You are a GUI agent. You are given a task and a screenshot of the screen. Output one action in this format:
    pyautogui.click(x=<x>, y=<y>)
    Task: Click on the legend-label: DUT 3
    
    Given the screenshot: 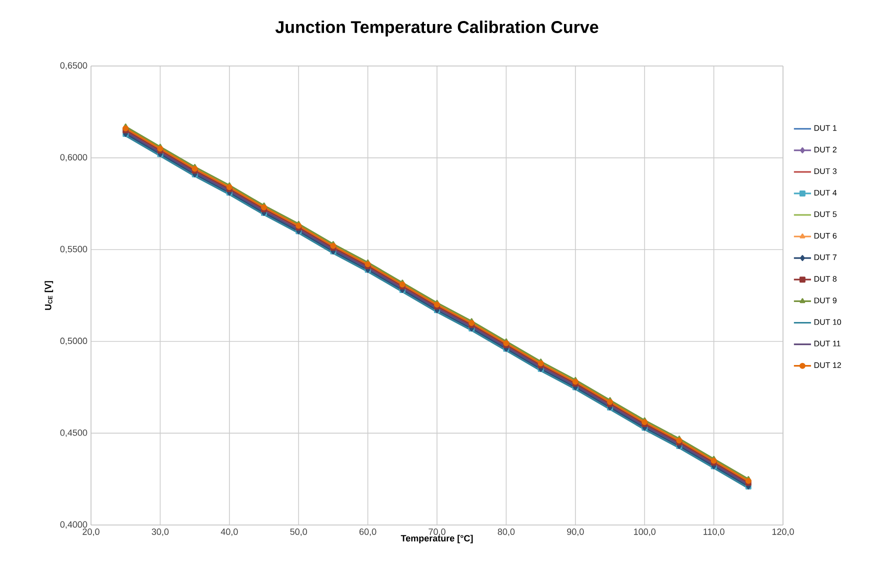 What is the action you would take?
    pyautogui.click(x=825, y=171)
    